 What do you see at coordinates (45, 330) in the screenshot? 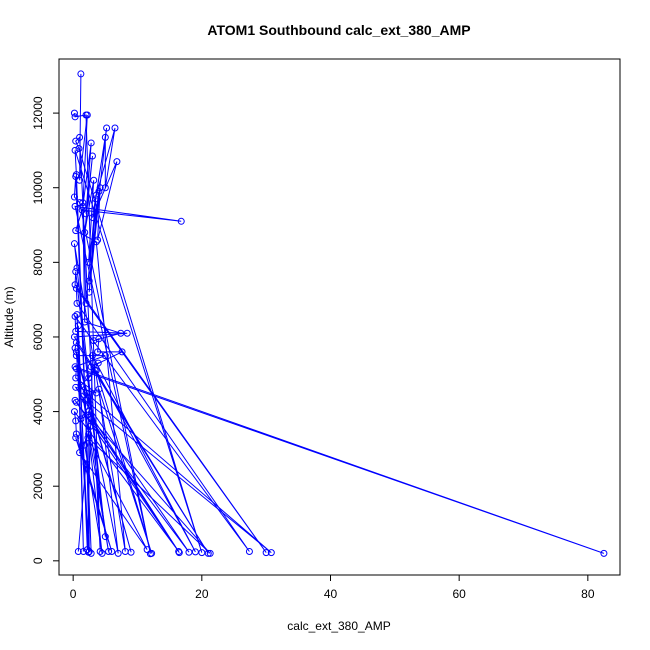
I see `y-axis: 0 2000 4000 6000 8000 10000 12000` at bounding box center [45, 330].